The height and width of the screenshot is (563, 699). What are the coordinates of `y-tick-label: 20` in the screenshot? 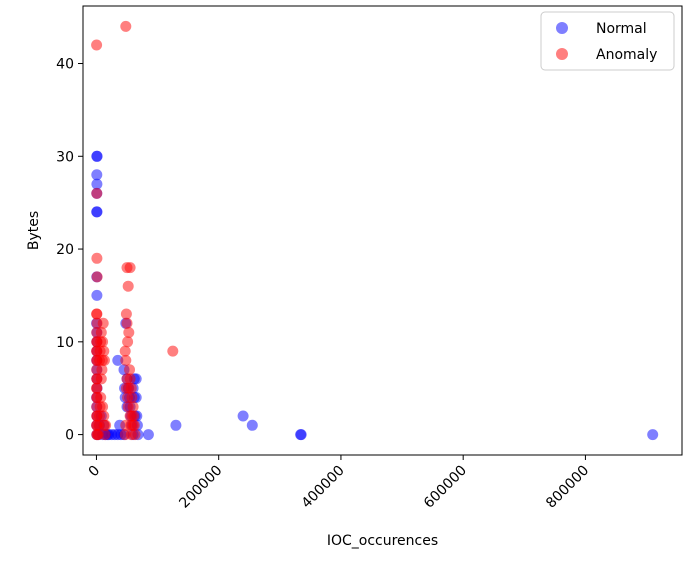 It's located at (65, 250).